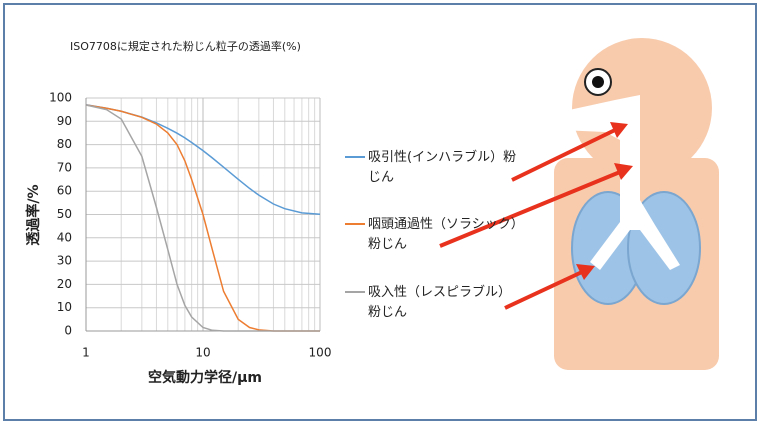 The height and width of the screenshot is (424, 760). I want to click on y-tick-label: 0, so click(68, 331).